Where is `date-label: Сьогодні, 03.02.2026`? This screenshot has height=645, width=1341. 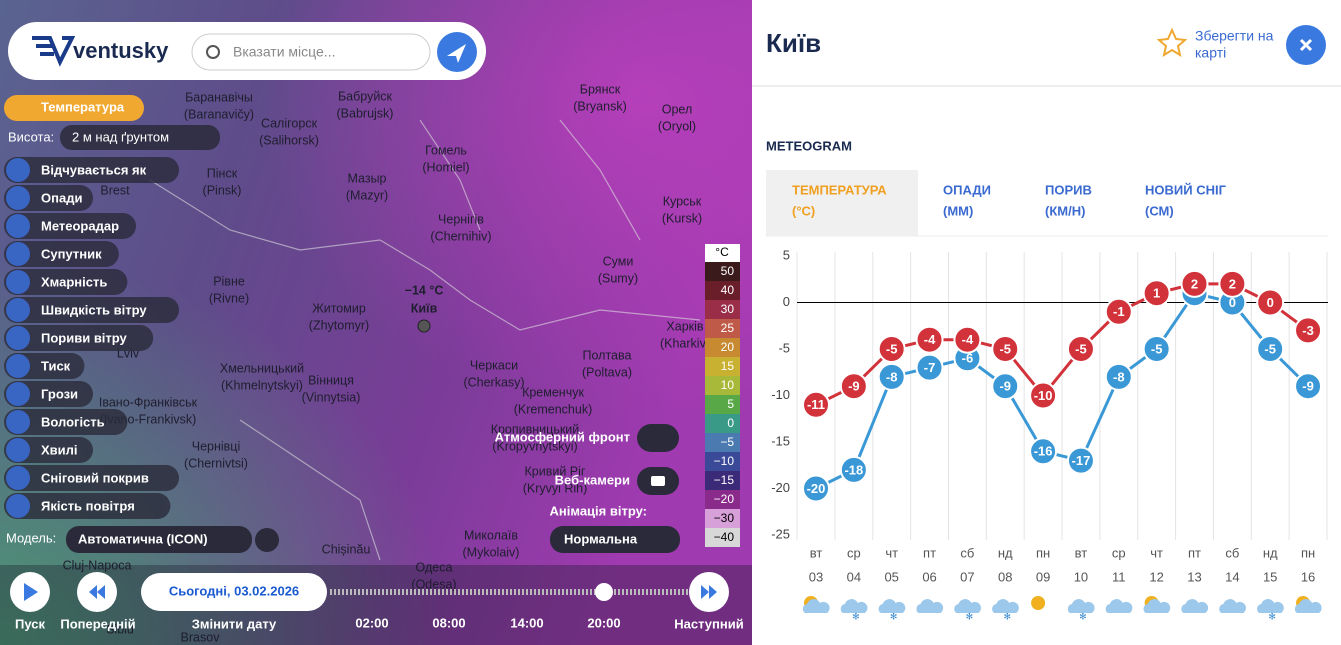 date-label: Сьогодні, 03.02.2026 is located at coordinates (234, 590).